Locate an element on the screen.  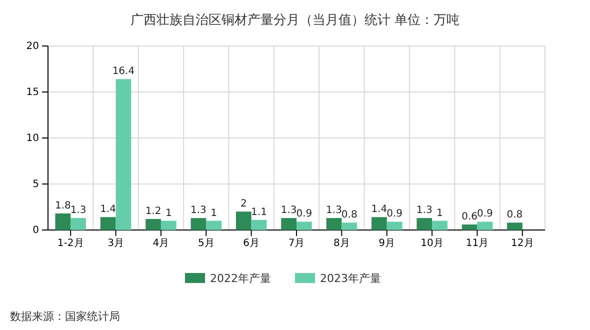
x-tick-label: 1-2月 is located at coordinates (70, 244).